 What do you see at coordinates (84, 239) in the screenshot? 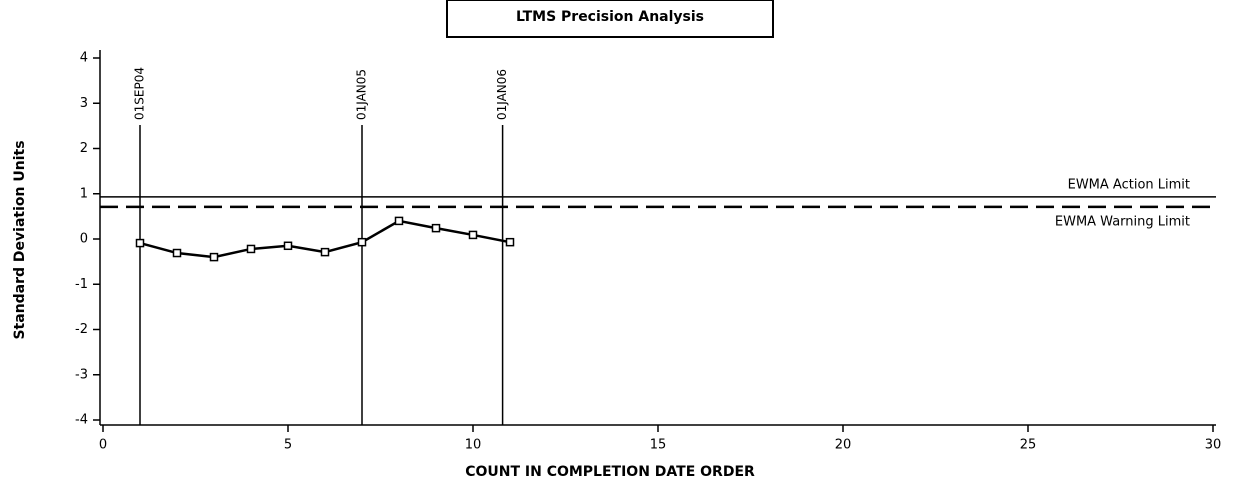
I see `y-tick-label: 0` at bounding box center [84, 239].